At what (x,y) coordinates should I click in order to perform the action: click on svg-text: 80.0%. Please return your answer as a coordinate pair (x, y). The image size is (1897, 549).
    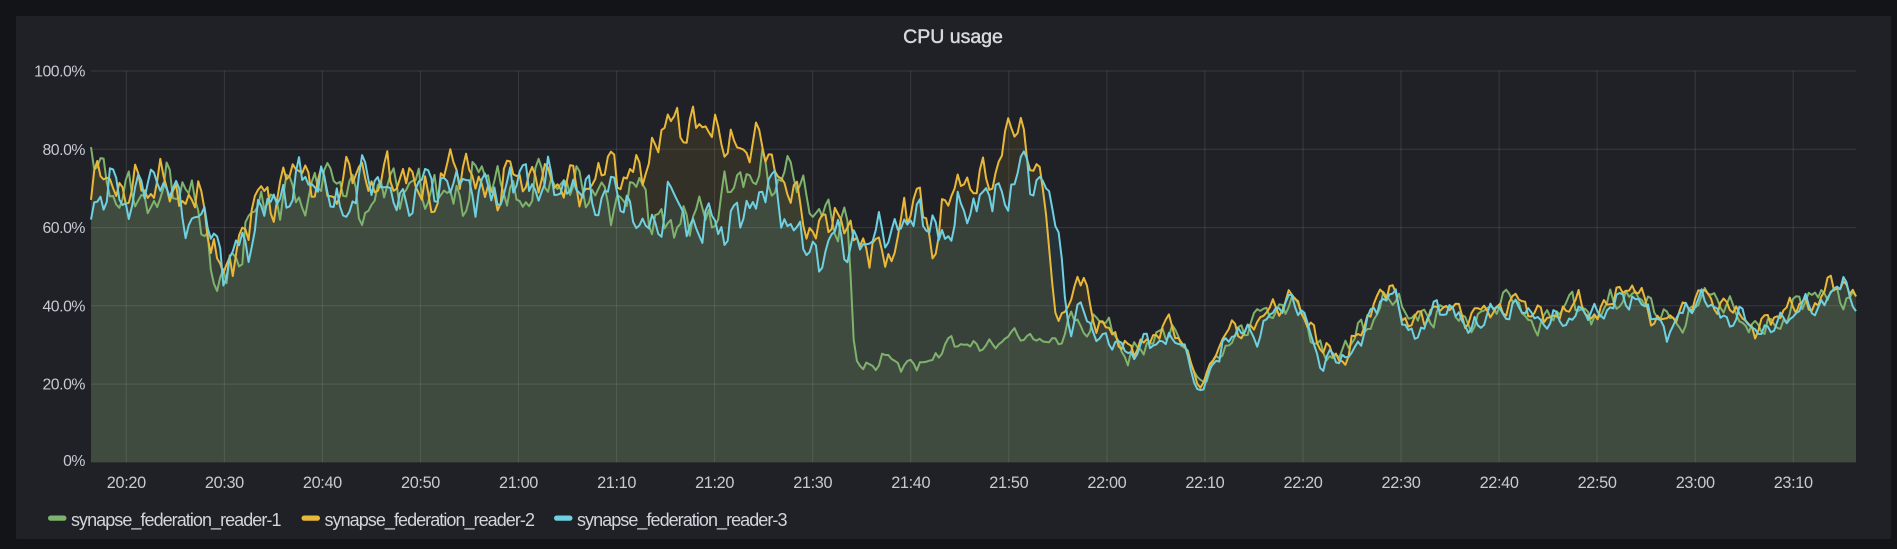
    Looking at the image, I should click on (63, 150).